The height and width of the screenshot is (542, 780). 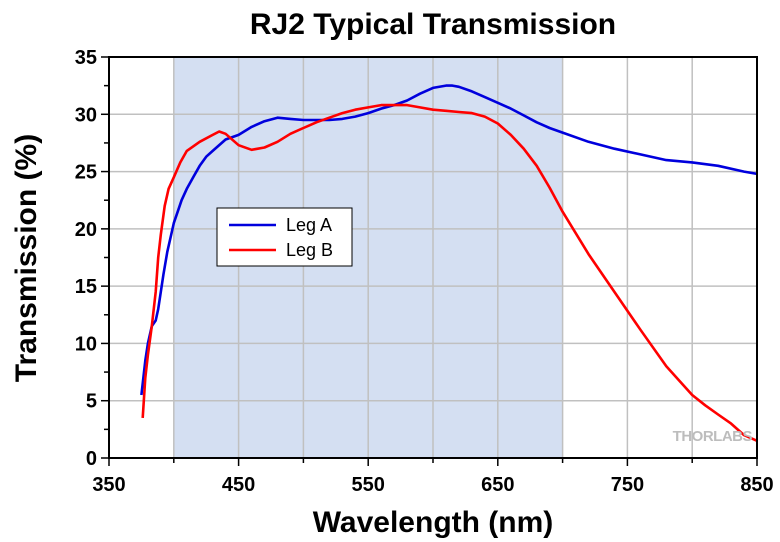 I want to click on legend-box, so click(x=284, y=237).